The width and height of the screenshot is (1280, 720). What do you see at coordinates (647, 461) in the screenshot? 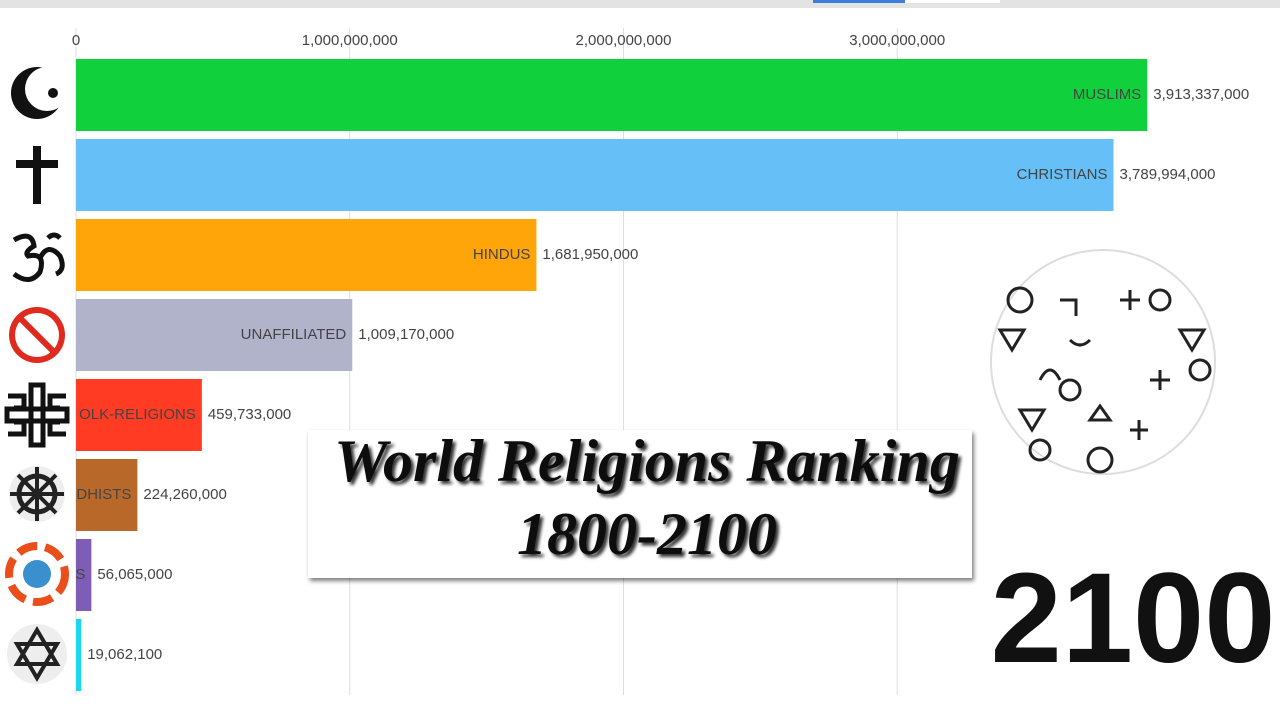
I see `chart-title: World Religions Ranking` at bounding box center [647, 461].